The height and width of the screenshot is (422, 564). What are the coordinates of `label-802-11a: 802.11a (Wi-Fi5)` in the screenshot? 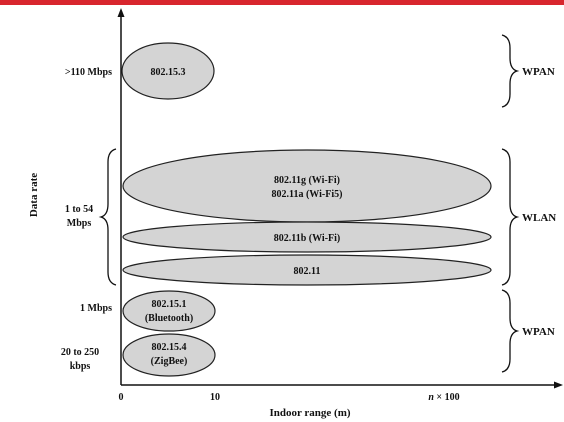 It's located at (307, 194).